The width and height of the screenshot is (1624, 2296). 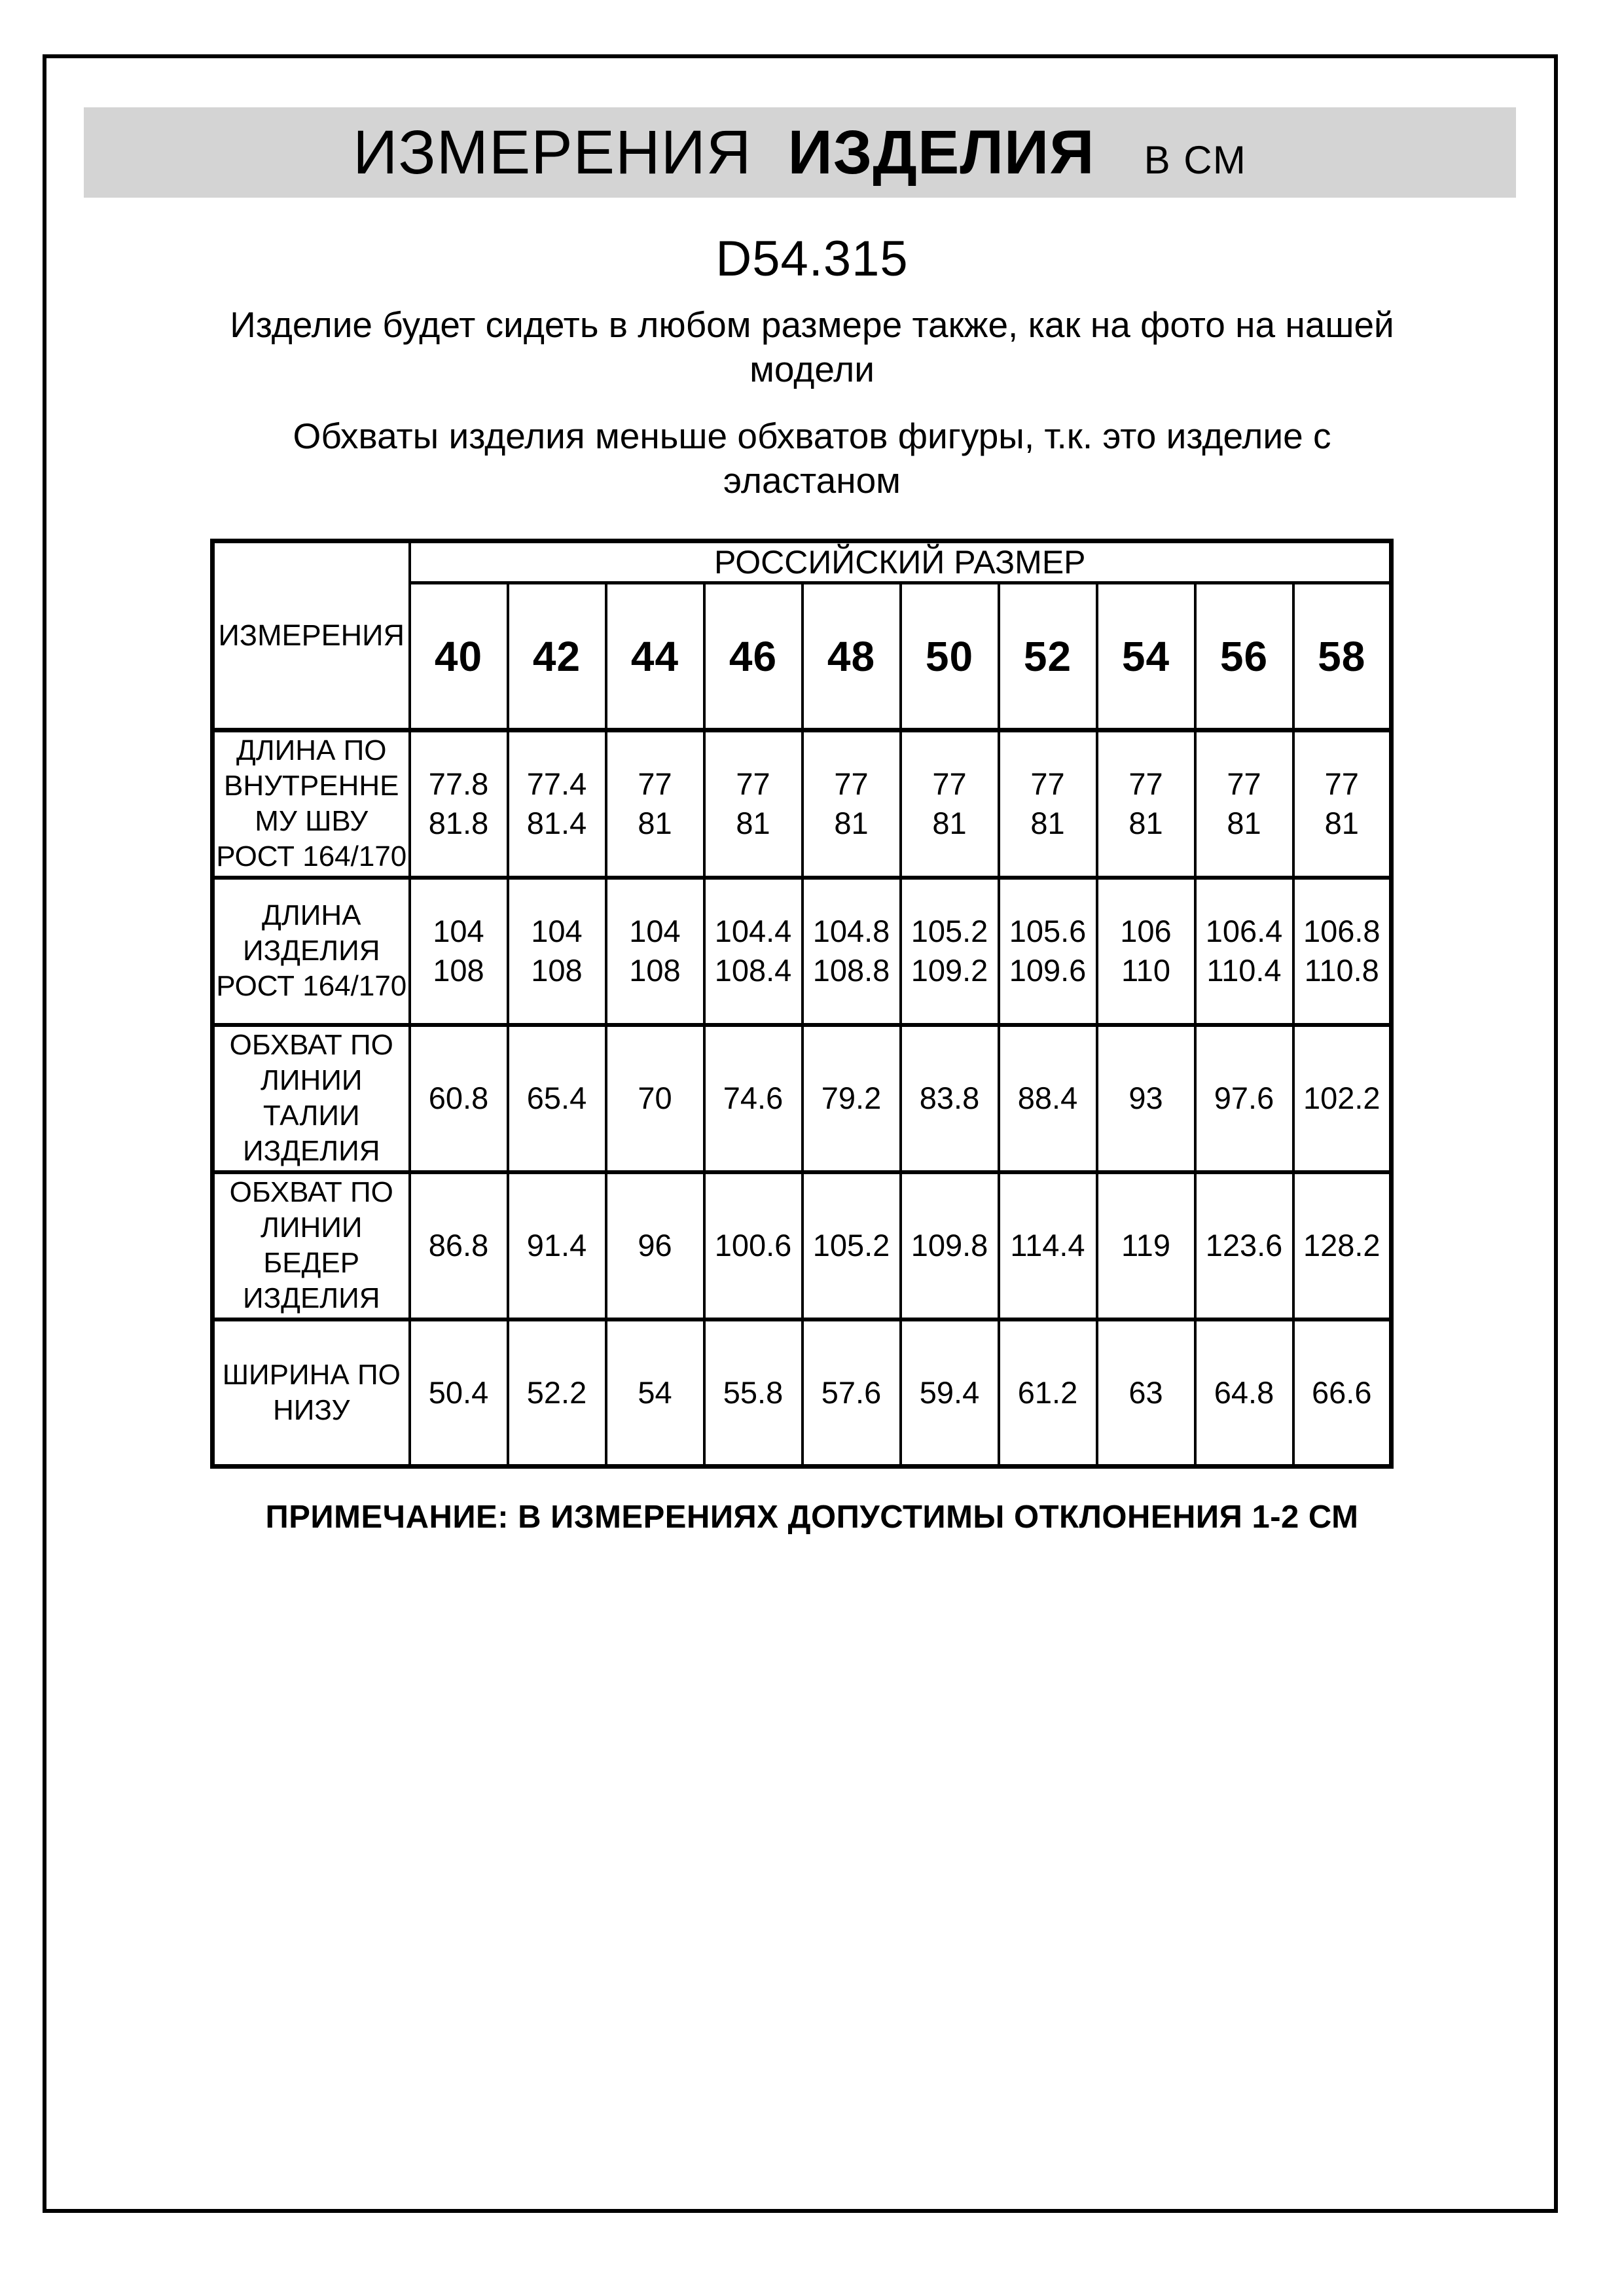 What do you see at coordinates (556, 1245) in the screenshot?
I see `measurement-value: 91.4` at bounding box center [556, 1245].